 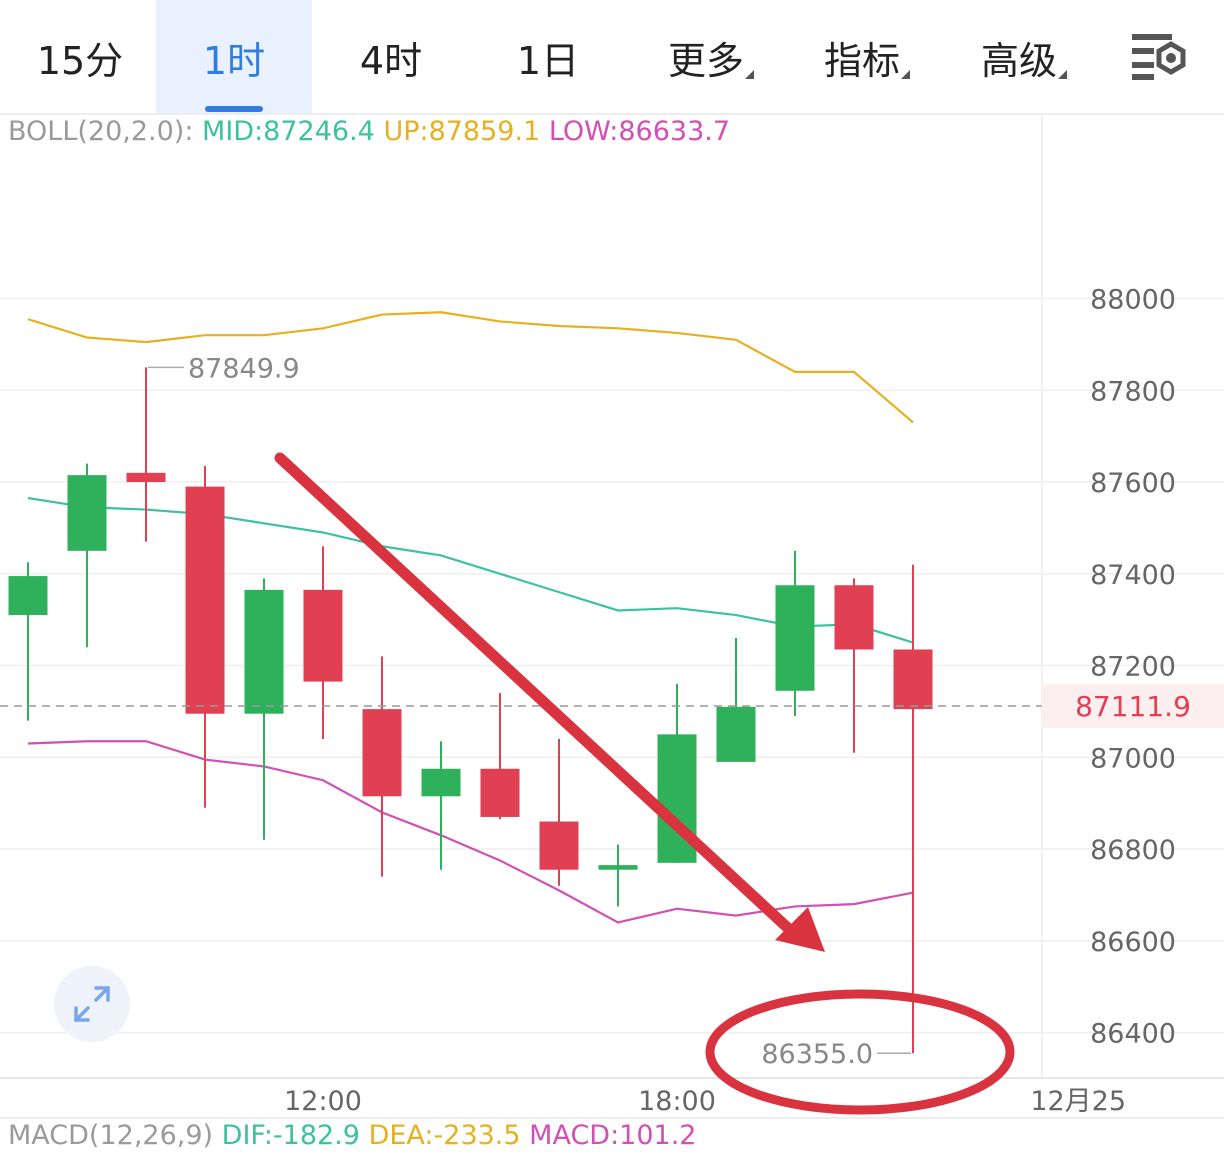 What do you see at coordinates (462, 131) in the screenshot?
I see `boll-up-value: UP:87859.1` at bounding box center [462, 131].